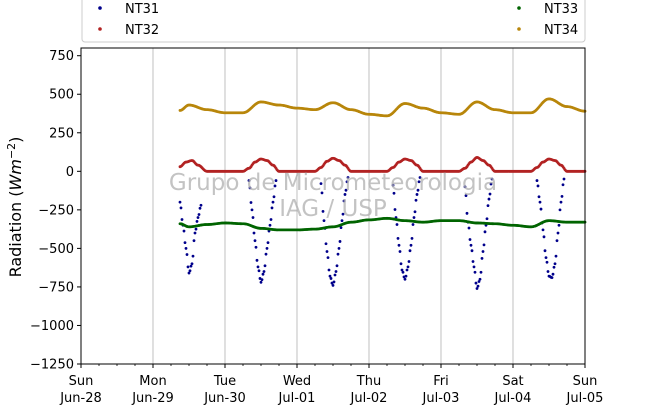  I want to click on x-tick-date: Jul-01, so click(297, 398).